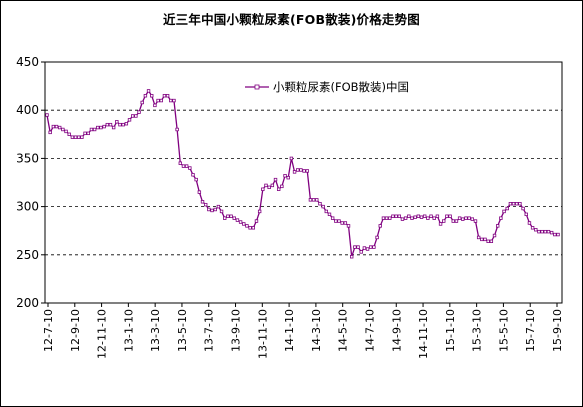 Image resolution: width=583 pixels, height=407 pixels. I want to click on x-tick-label: 15-9-10, so click(557, 330).